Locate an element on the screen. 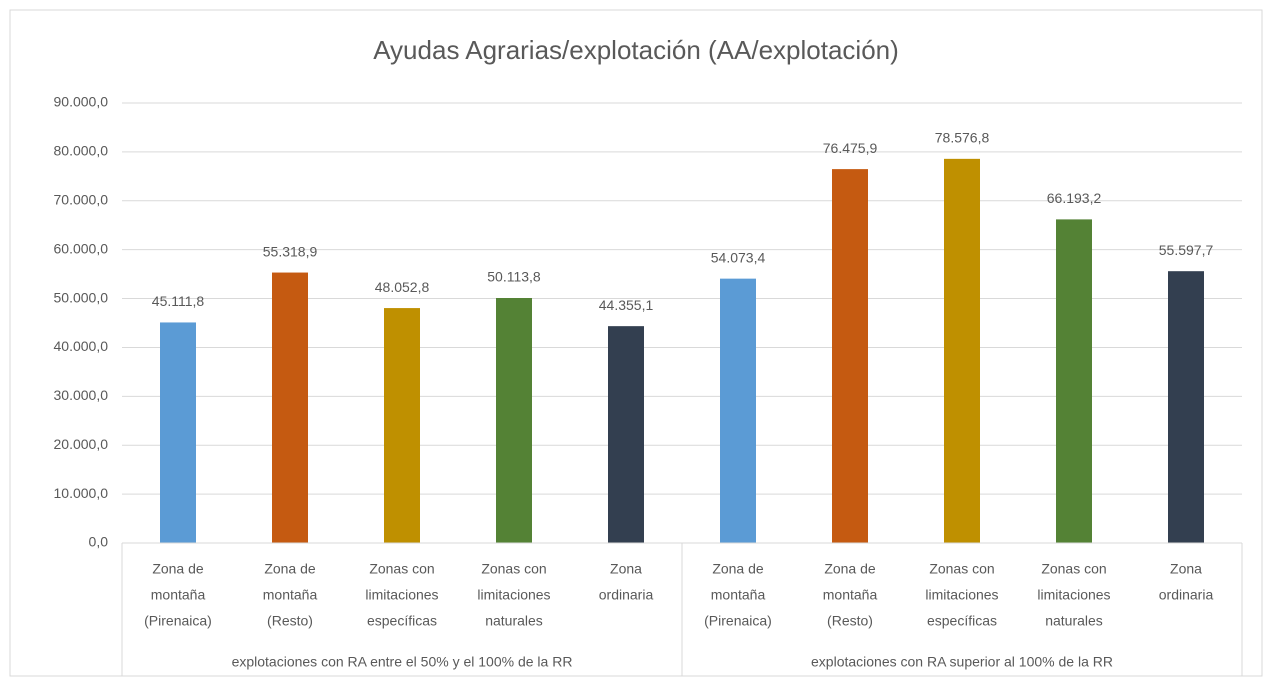 Image resolution: width=1271 pixels, height=684 pixels. data-label: 55.318,9 is located at coordinates (290, 251).